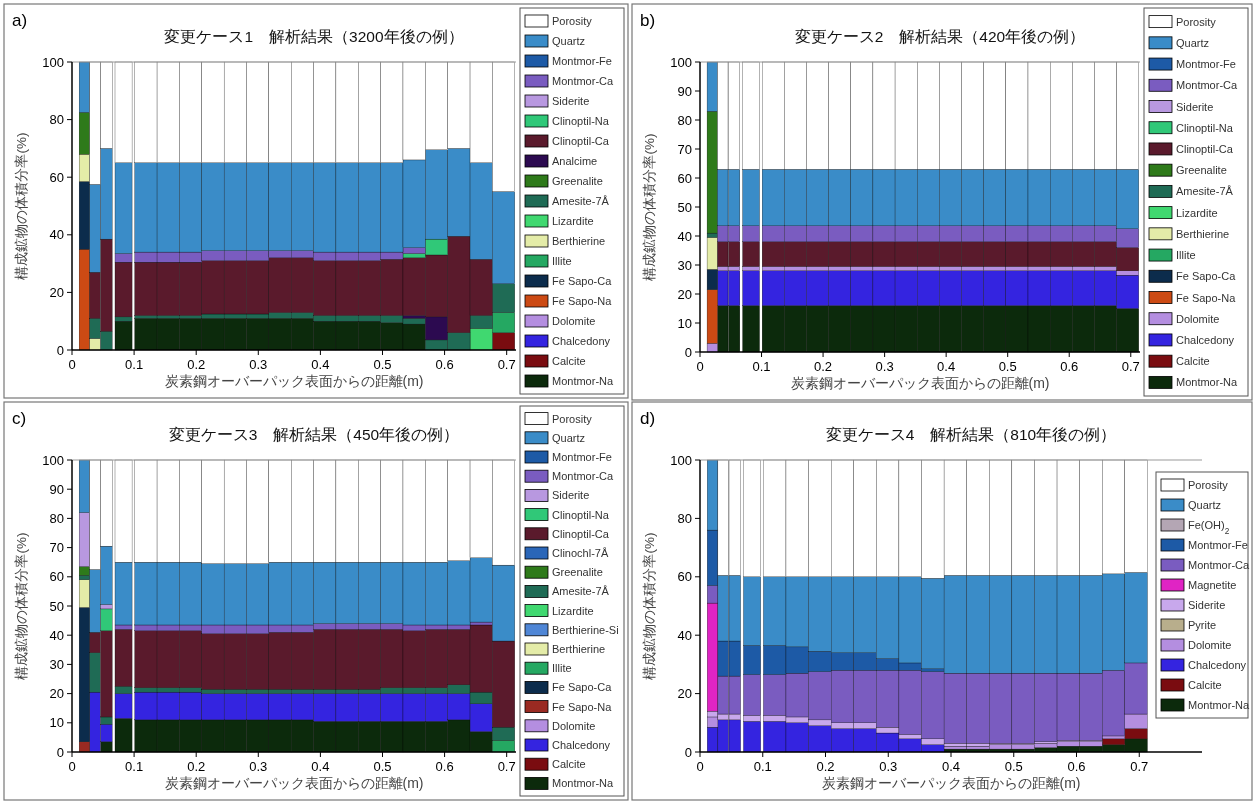  What do you see at coordinates (684, 149) in the screenshot?
I see `y-tick-label: 70` at bounding box center [684, 149].